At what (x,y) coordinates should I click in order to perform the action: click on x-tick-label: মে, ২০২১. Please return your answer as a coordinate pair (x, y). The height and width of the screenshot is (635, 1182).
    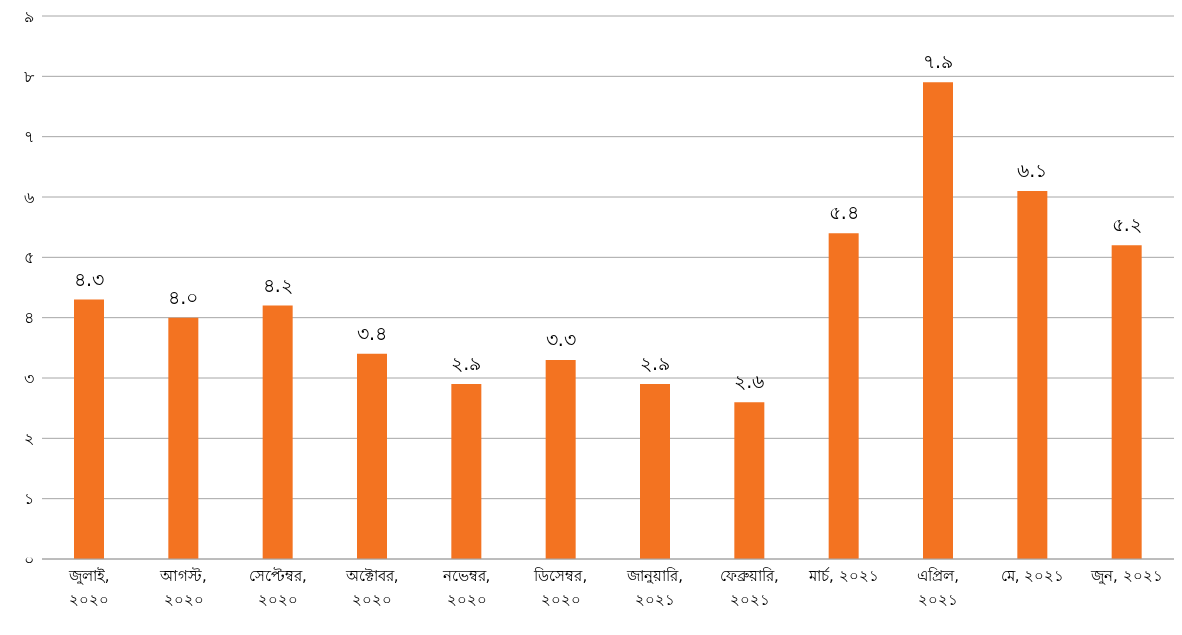
    Looking at the image, I should click on (1032, 576).